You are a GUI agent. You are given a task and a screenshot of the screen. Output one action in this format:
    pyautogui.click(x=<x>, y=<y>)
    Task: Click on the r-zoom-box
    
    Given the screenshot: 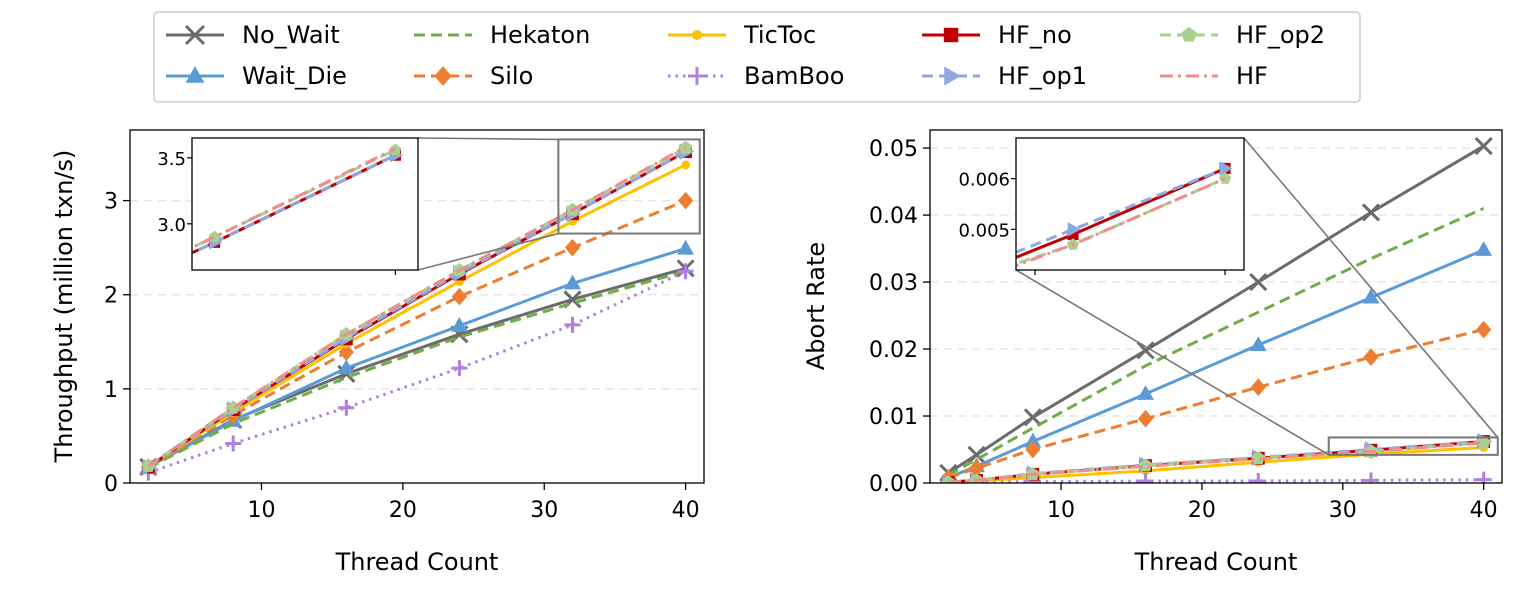 What is the action you would take?
    pyautogui.click(x=1413, y=446)
    